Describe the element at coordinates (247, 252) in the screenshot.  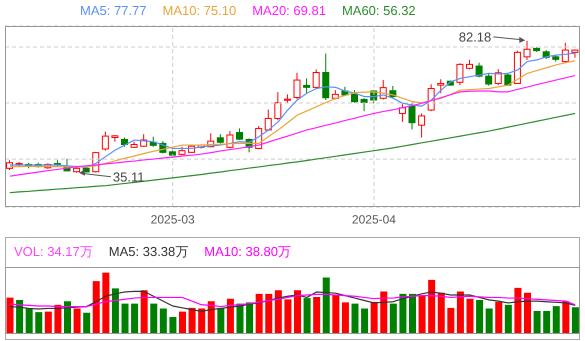
I see `text: MA10: 38.80万` at that location.